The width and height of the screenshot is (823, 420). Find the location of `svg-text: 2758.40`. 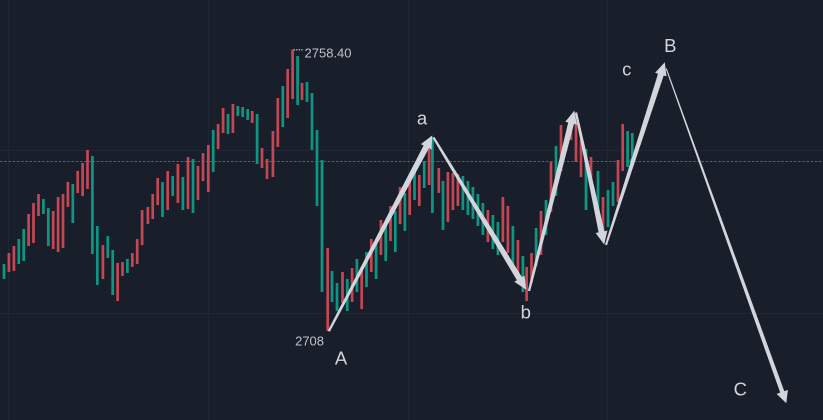

svg-text: 2758.40 is located at coordinates (328, 52).